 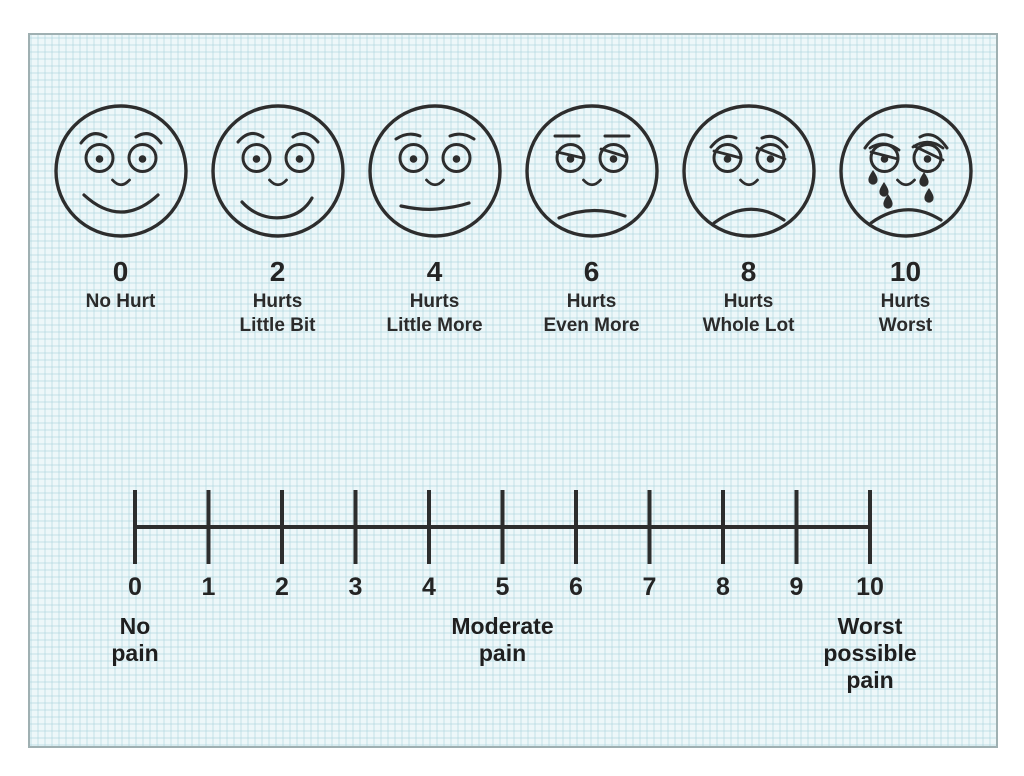 What do you see at coordinates (278, 314) in the screenshot?
I see `face-caption: Hurts Little Bit` at bounding box center [278, 314].